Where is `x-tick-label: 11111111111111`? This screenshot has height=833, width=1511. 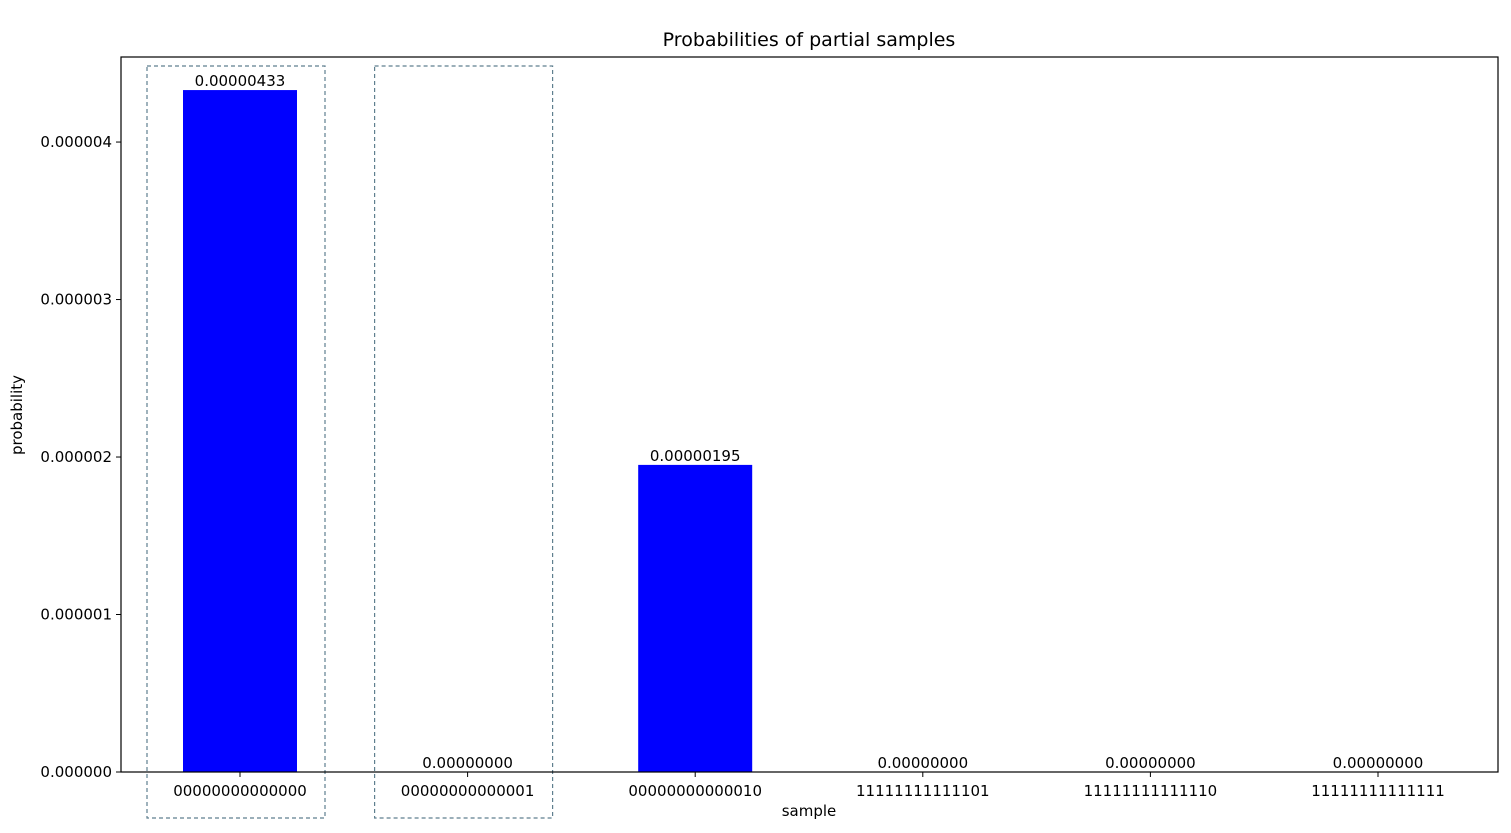 x-tick-label: 11111111111111 is located at coordinates (1378, 791).